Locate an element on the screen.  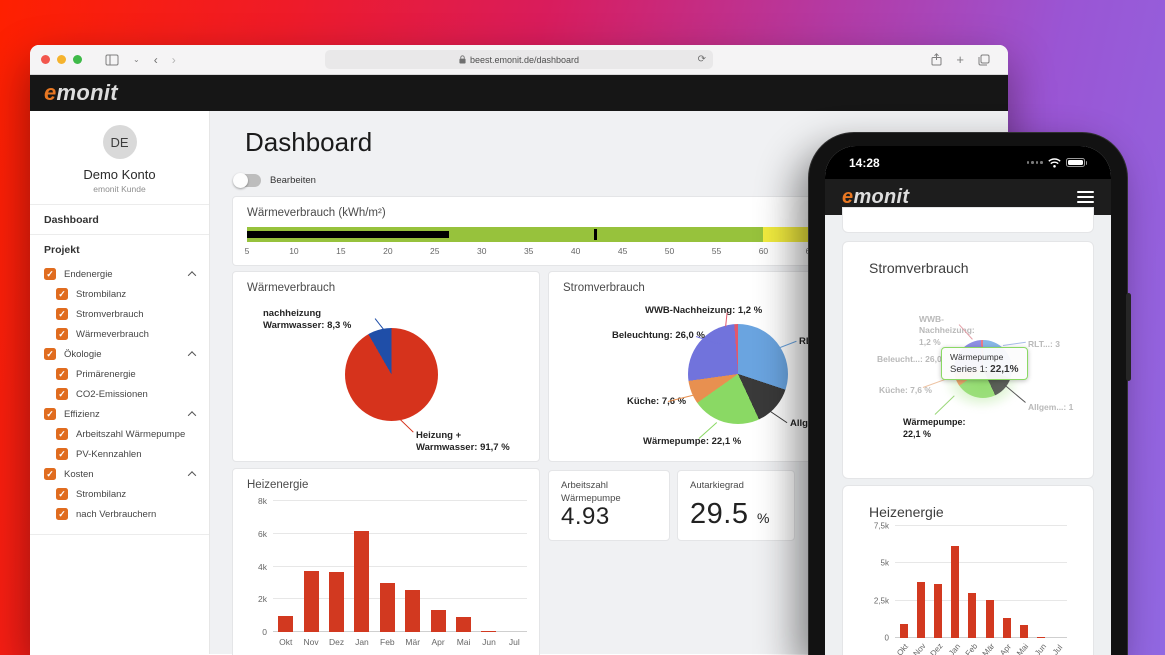
address-bar: beest.emonit.de/dashboard ⟳ is located at coordinates (519, 59).